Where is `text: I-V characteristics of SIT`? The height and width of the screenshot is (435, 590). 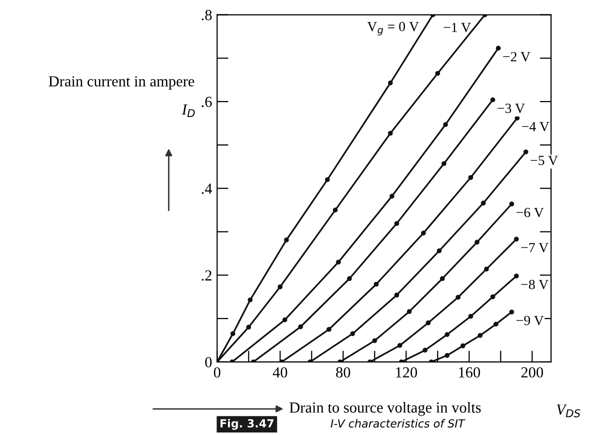 text: I-V characteristics of SIT is located at coordinates (398, 423).